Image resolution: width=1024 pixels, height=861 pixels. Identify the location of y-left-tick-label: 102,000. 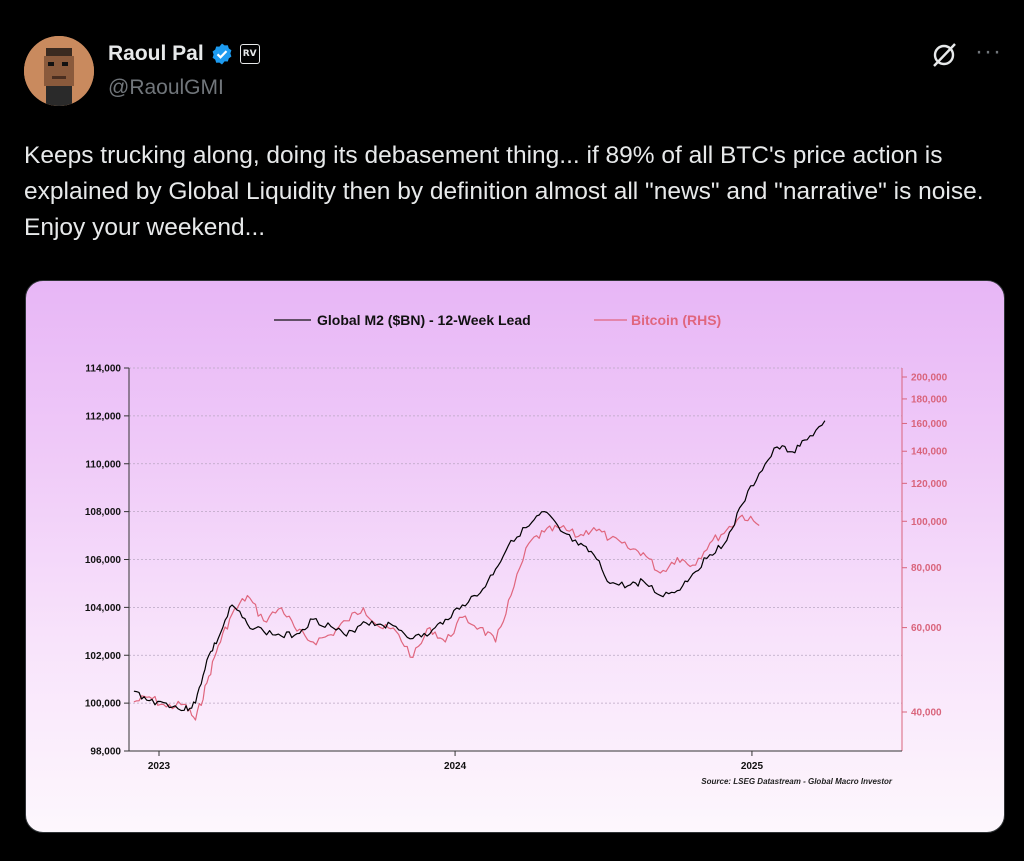
(103, 656).